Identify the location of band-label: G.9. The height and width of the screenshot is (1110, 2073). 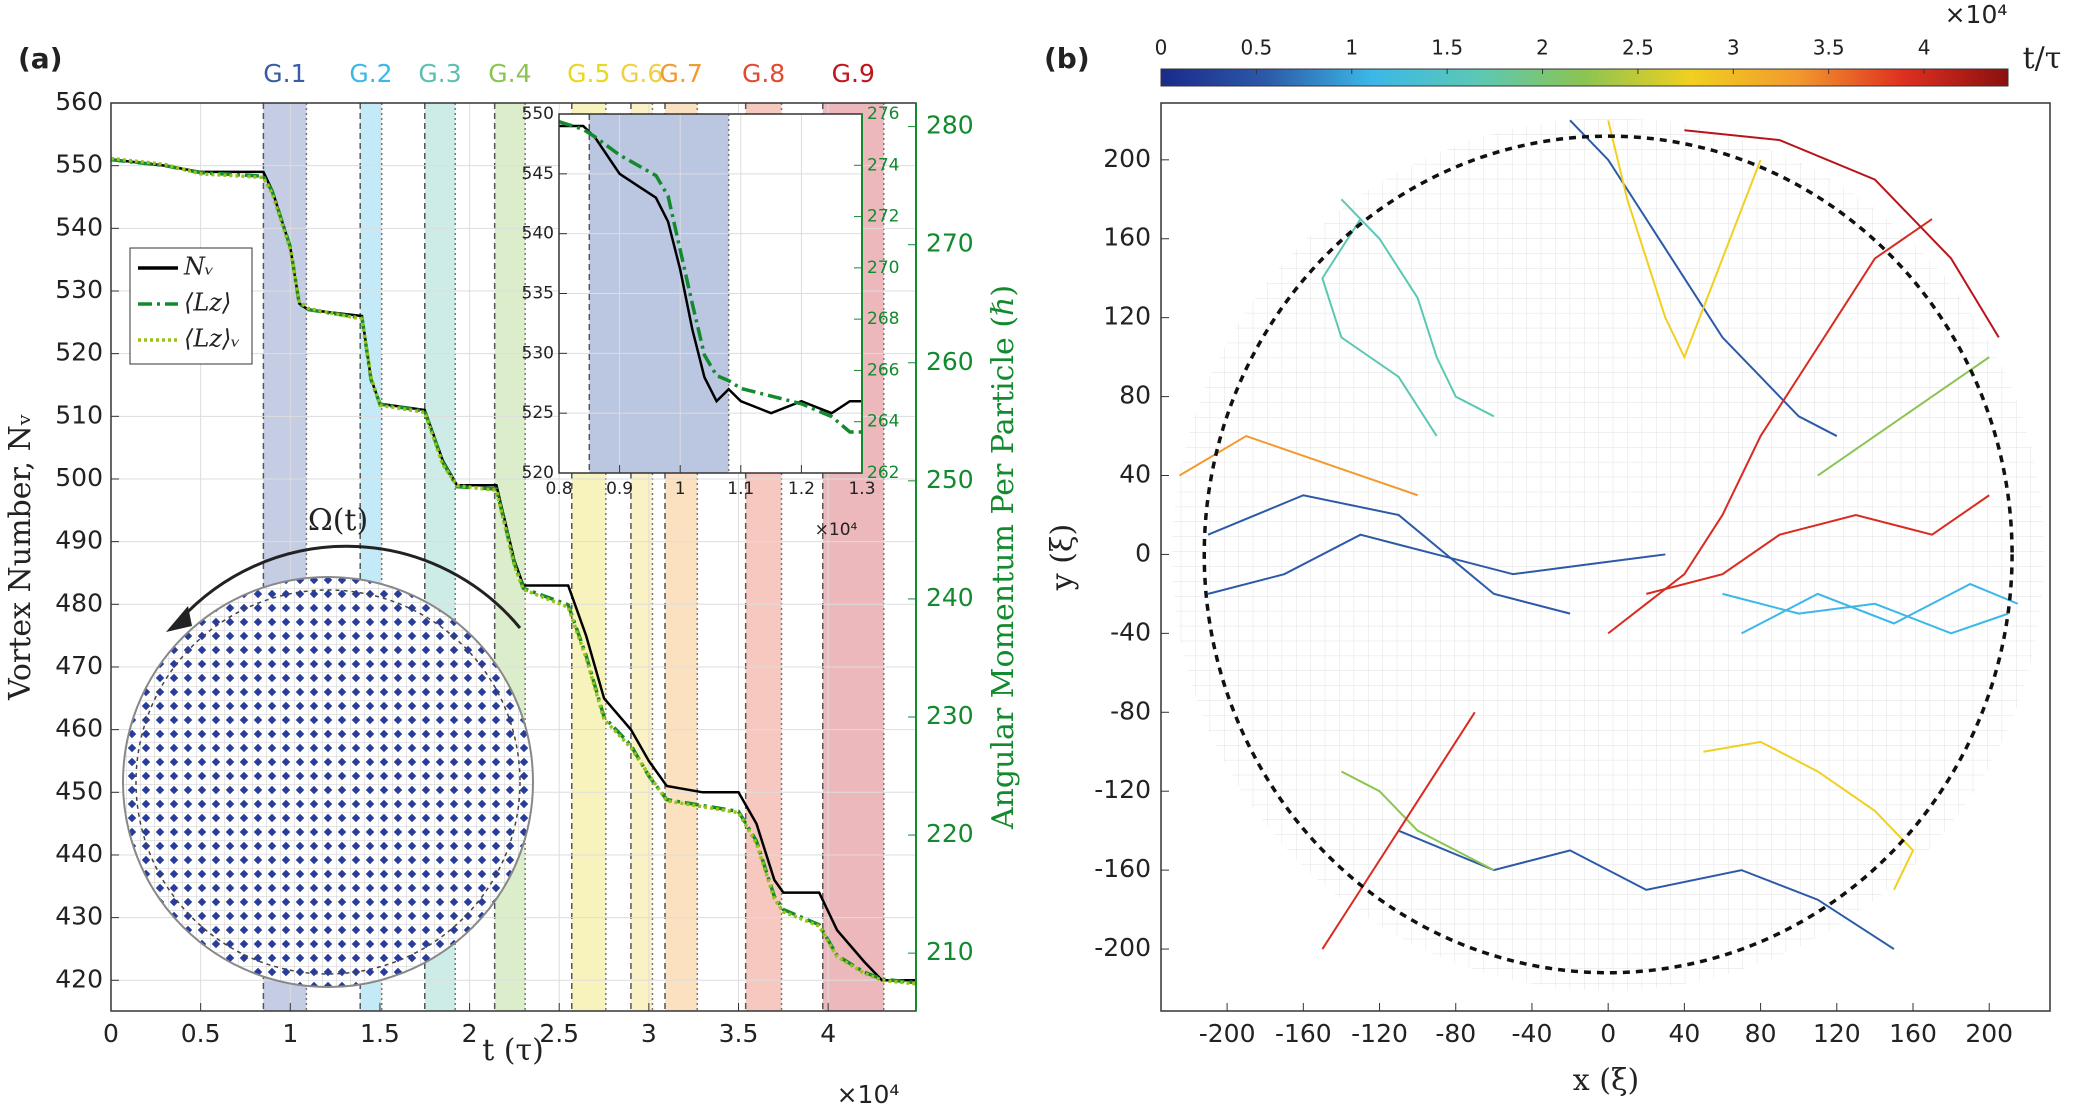
(853, 73).